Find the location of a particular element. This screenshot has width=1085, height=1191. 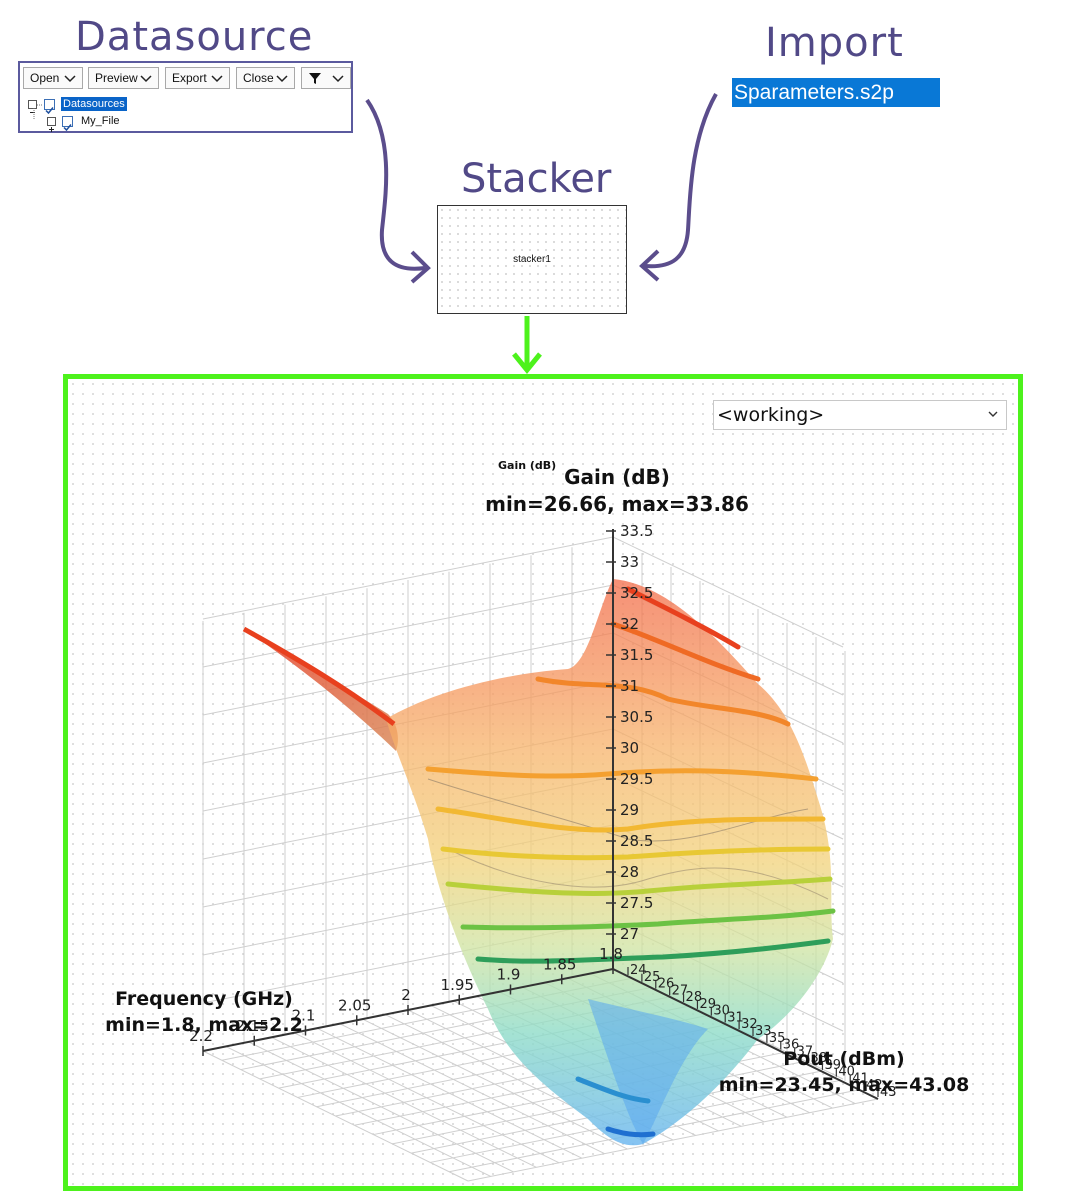

z-tick-label: 27.5 is located at coordinates (636, 903).